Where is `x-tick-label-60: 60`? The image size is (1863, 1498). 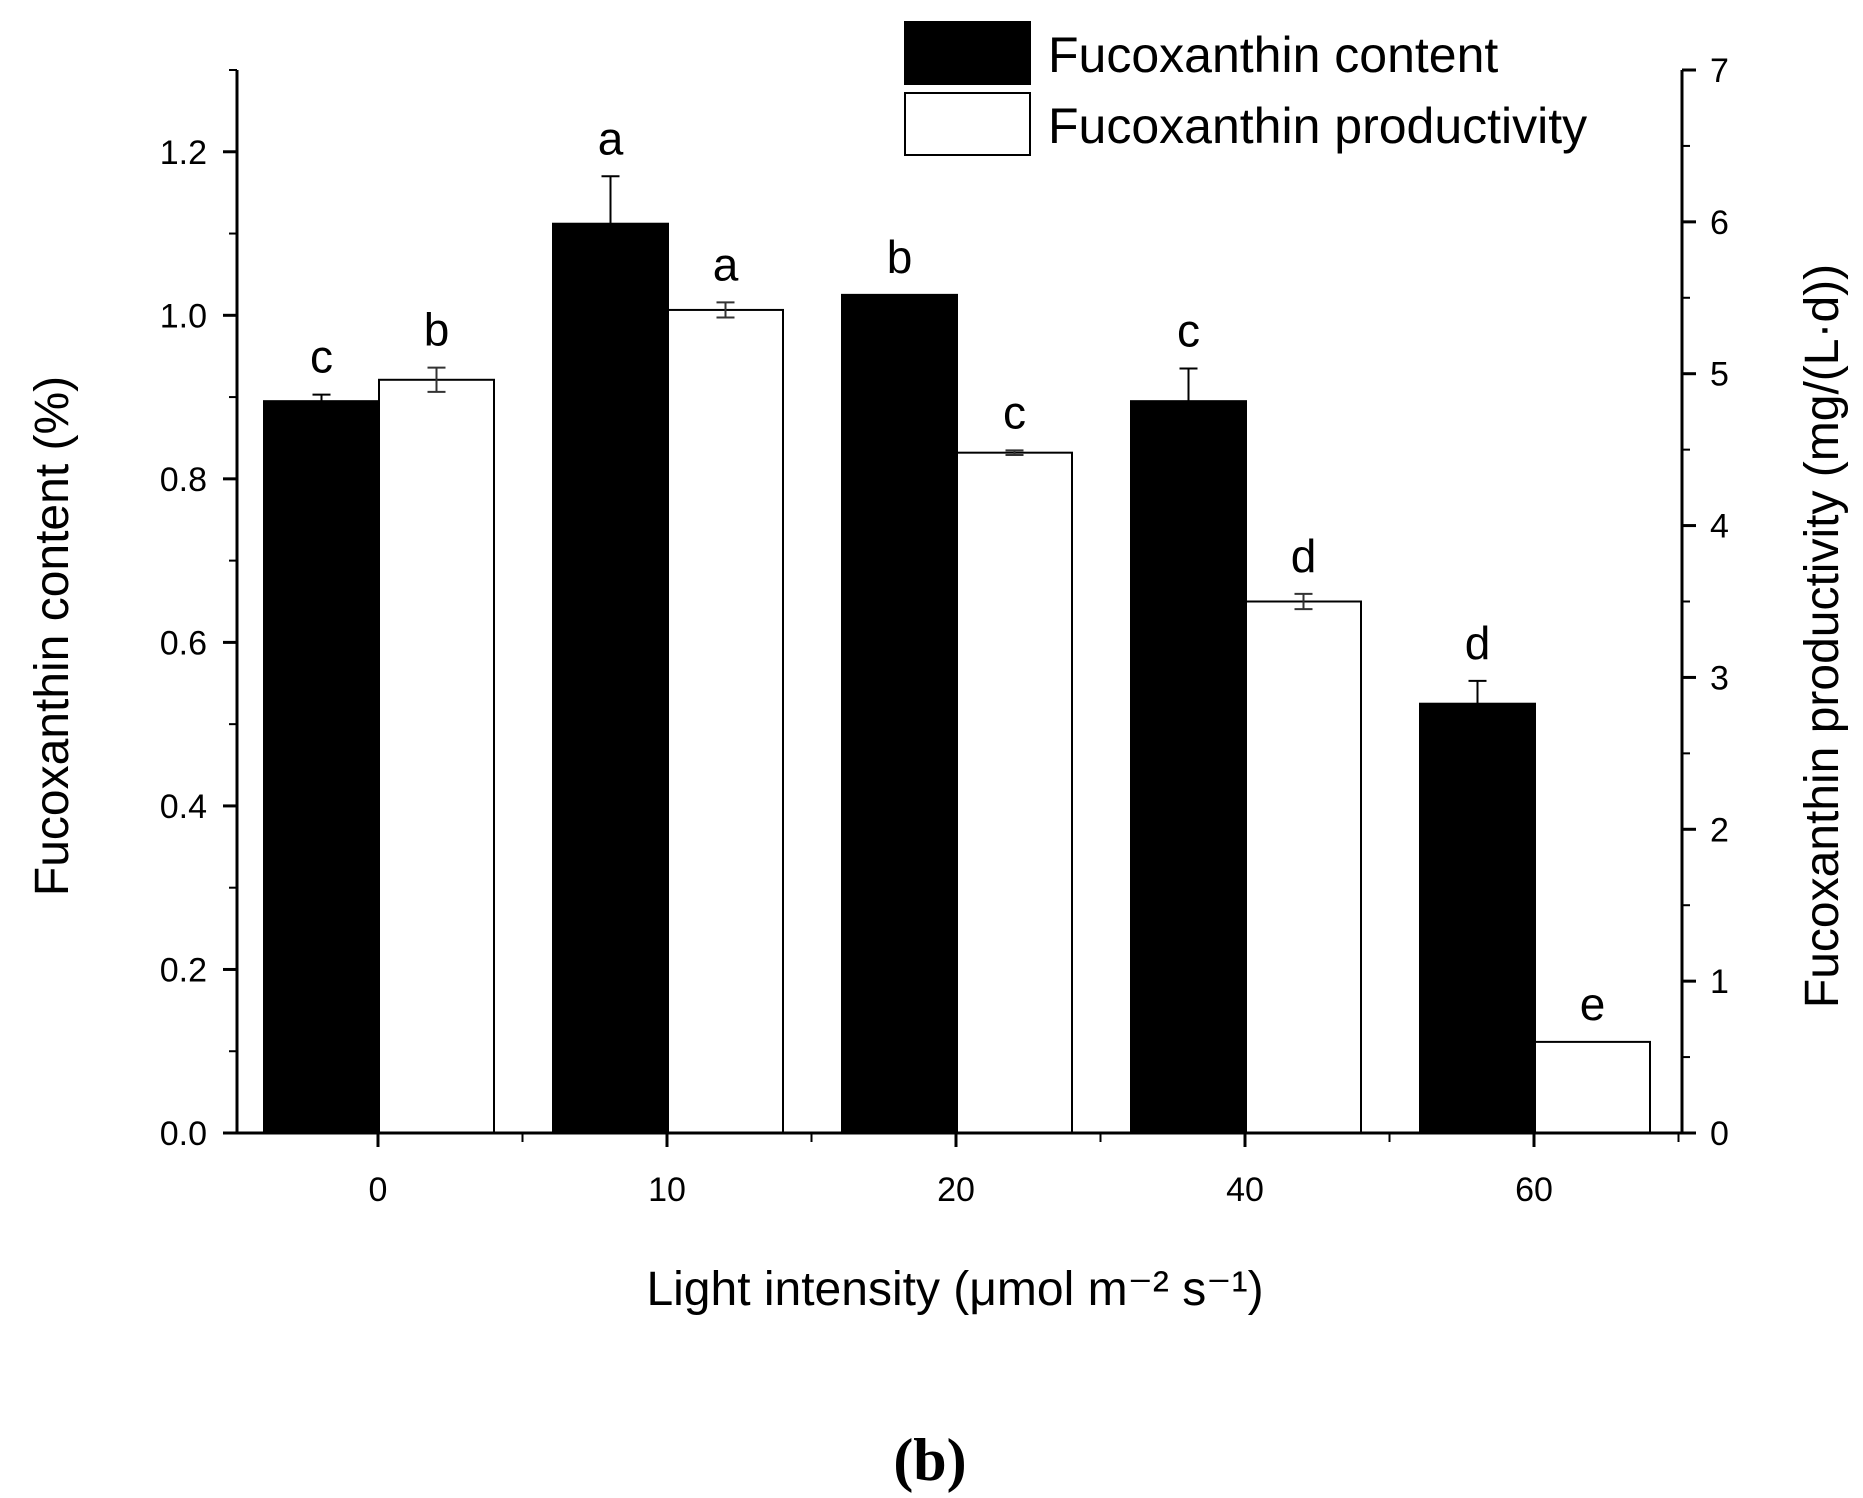
x-tick-label-60: 60 is located at coordinates (1534, 1190).